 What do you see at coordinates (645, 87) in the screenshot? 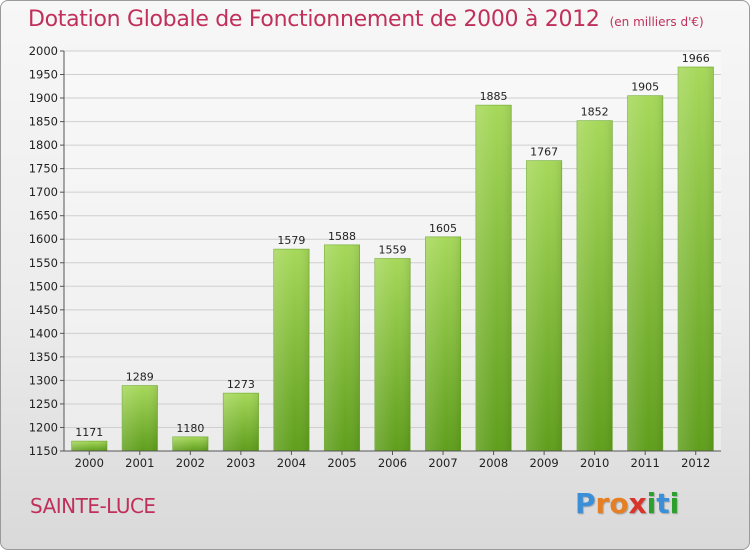
I see `bar-value-label: 1905` at bounding box center [645, 87].